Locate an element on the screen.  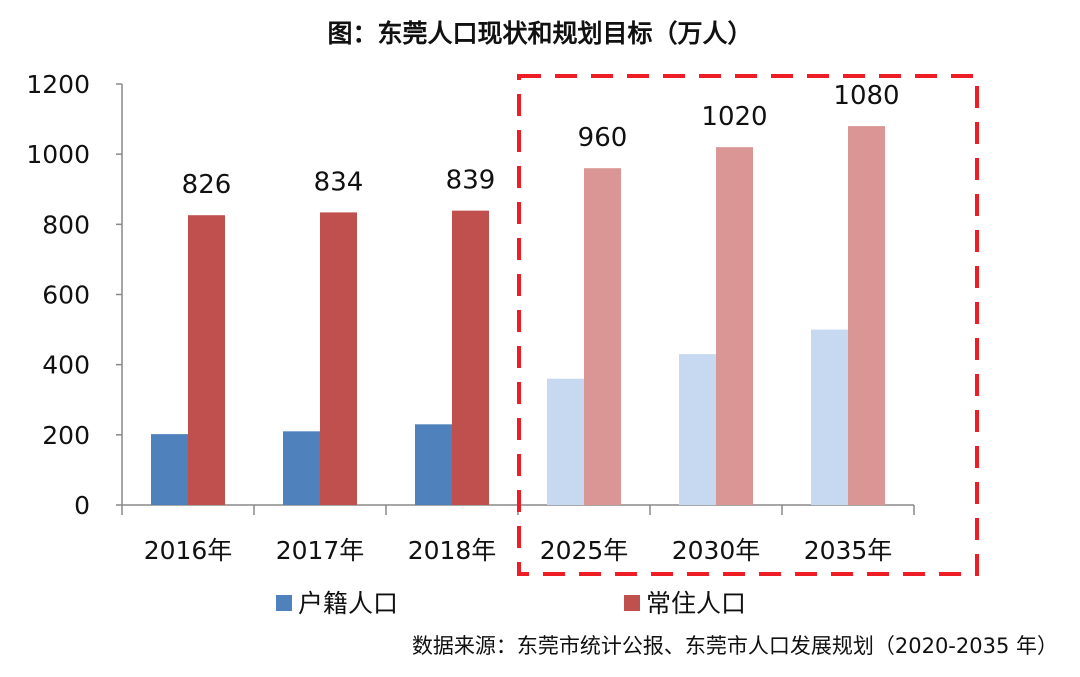
x-tick-label: 2016年 is located at coordinates (188, 550).